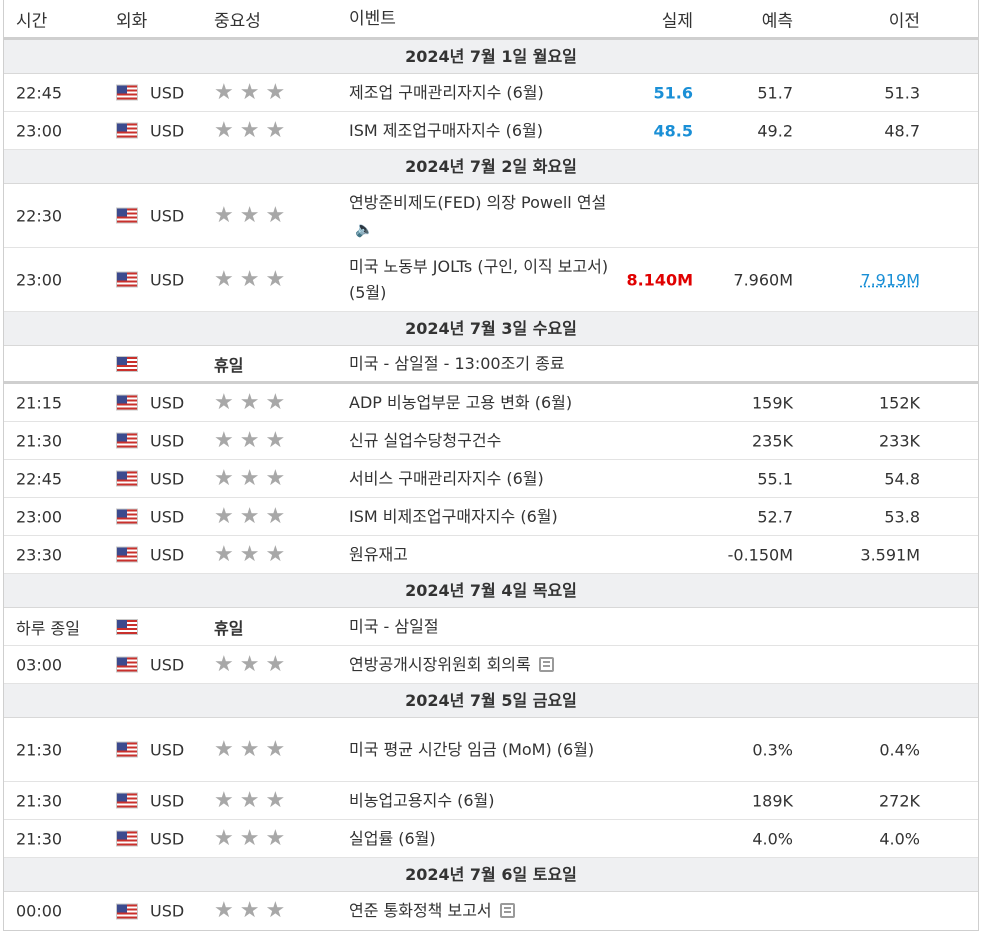 This screenshot has width=982, height=934. Describe the element at coordinates (446, 130) in the screenshot. I see `event-link: ISM 제조업구매자지수 (6월)` at that location.